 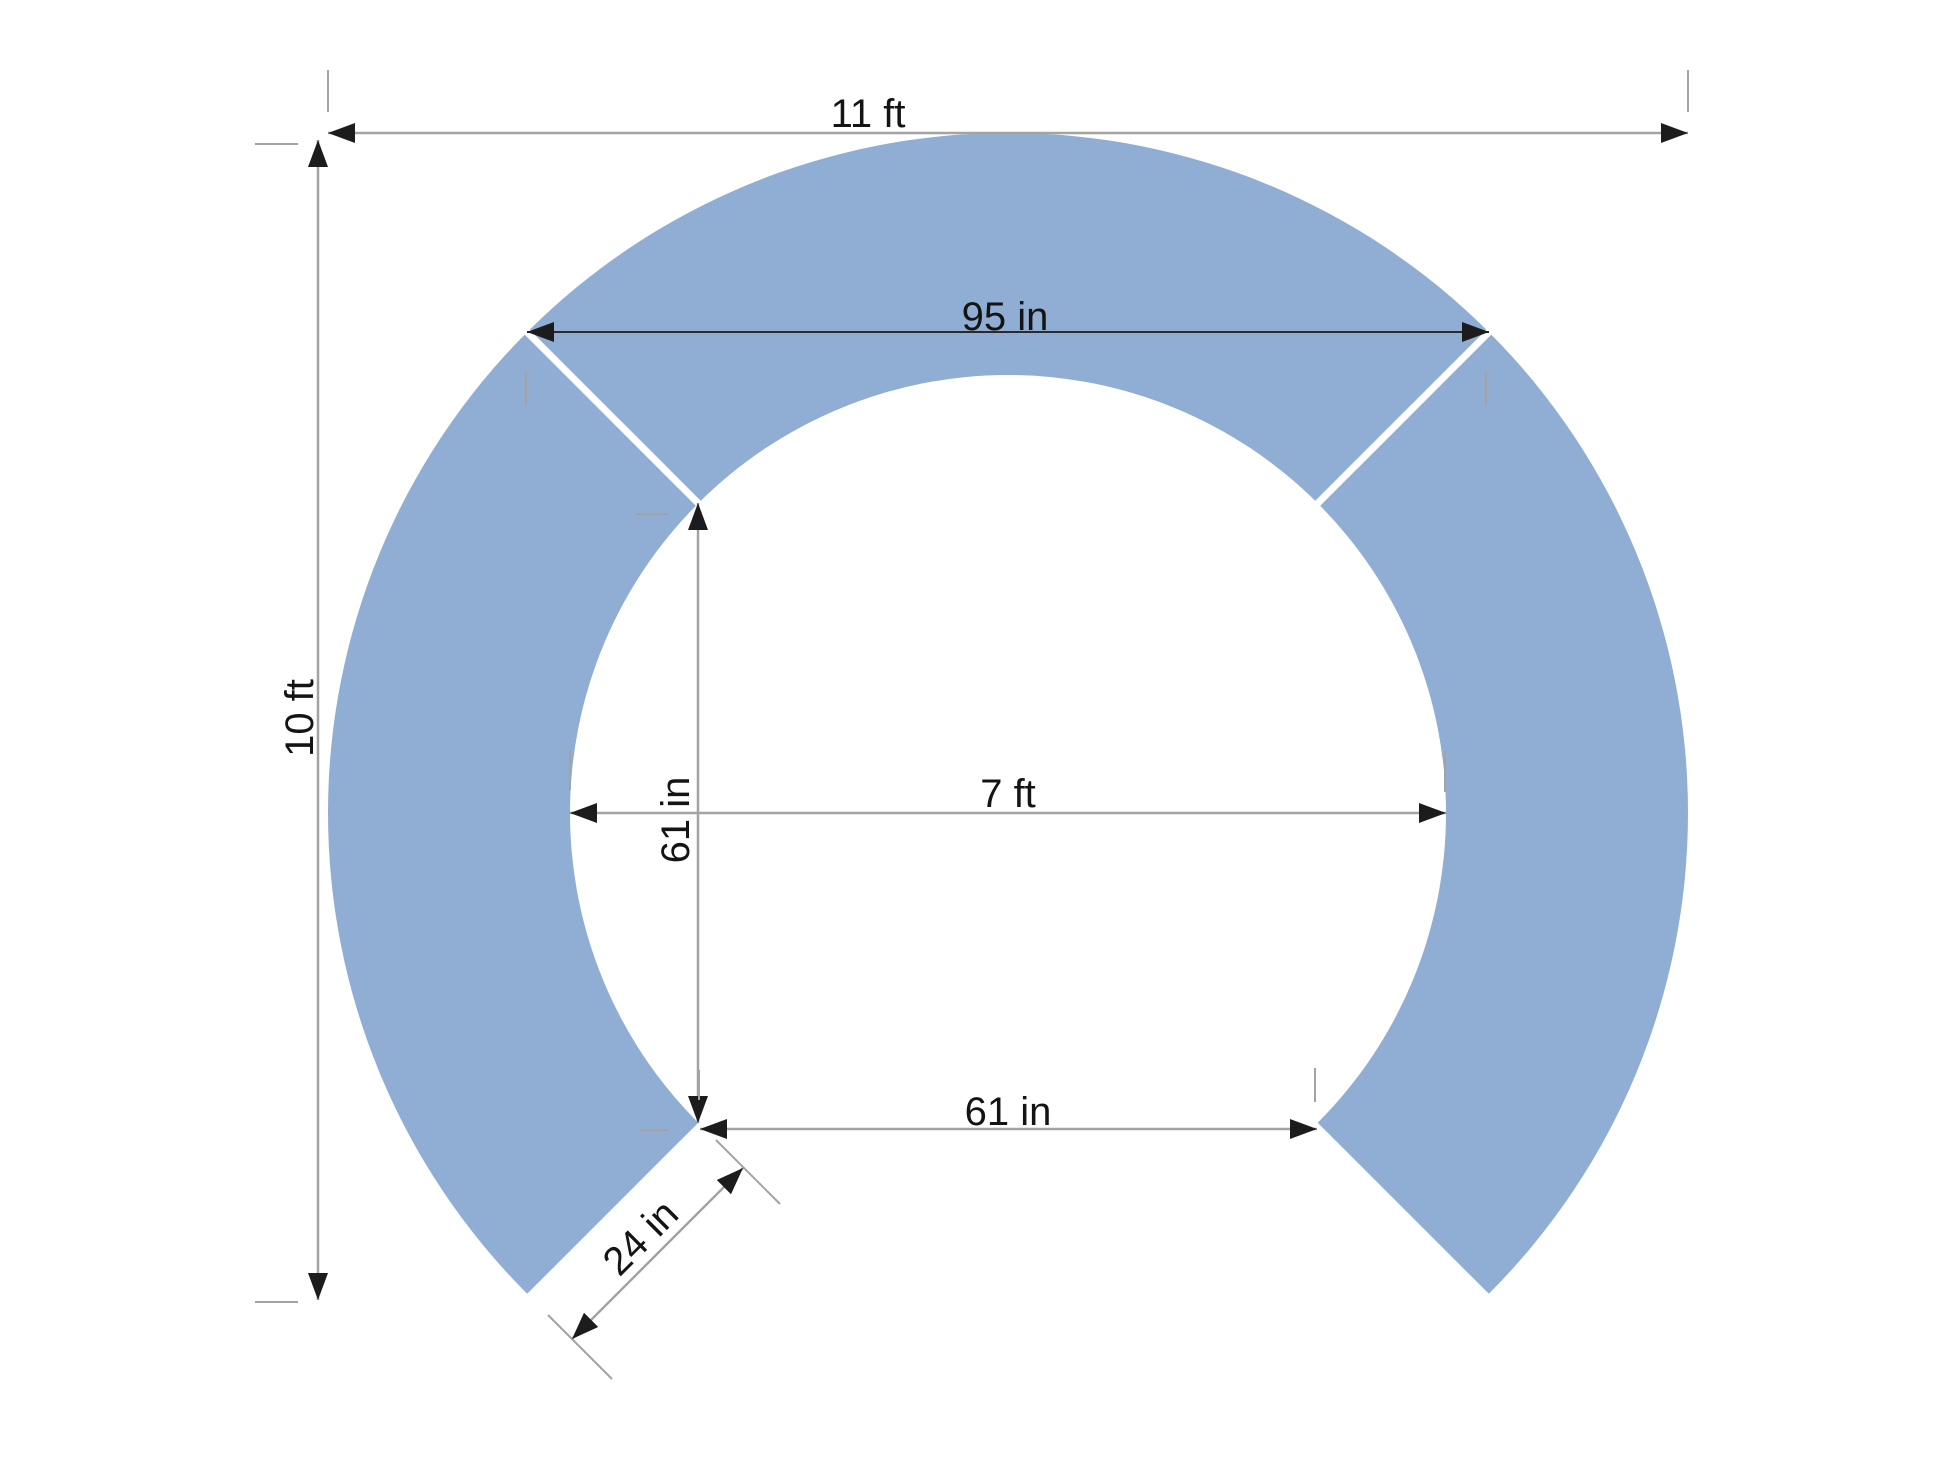 What do you see at coordinates (1005, 317) in the screenshot?
I see `upper-chord-label: 95 in` at bounding box center [1005, 317].